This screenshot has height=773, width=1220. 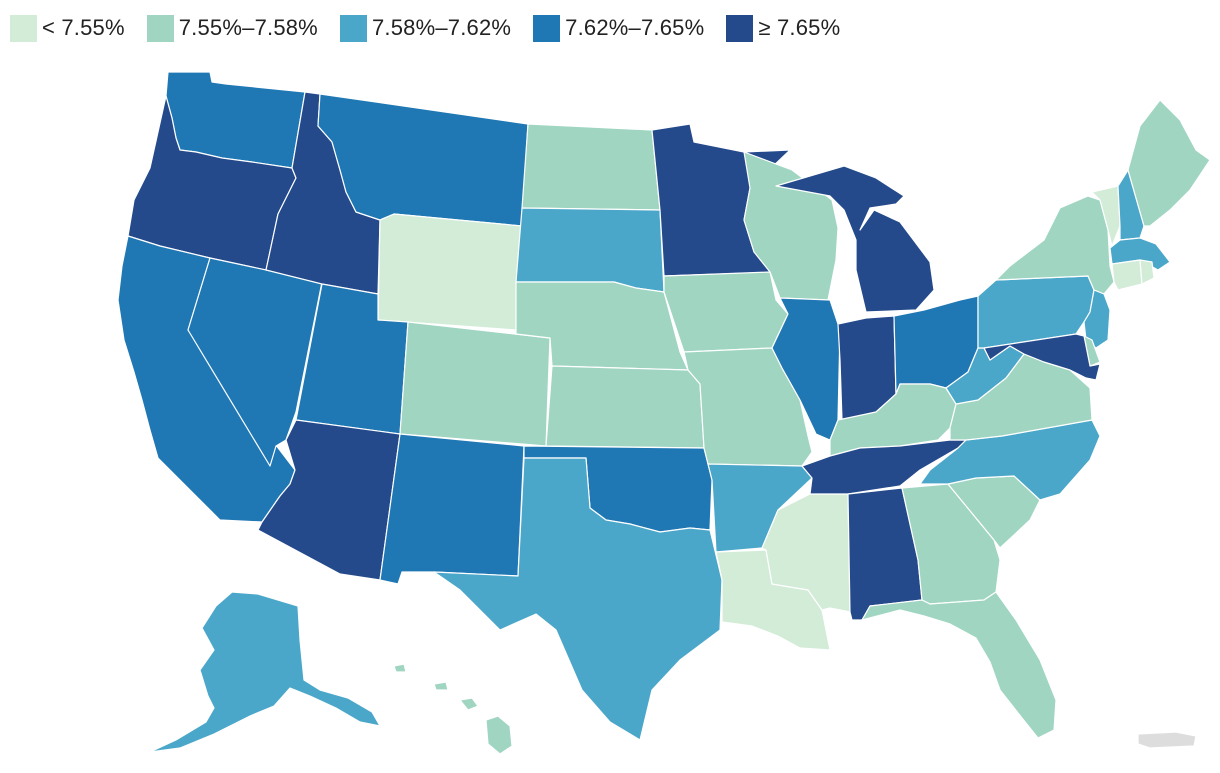 I want to click on state-ne, so click(x=602, y=326).